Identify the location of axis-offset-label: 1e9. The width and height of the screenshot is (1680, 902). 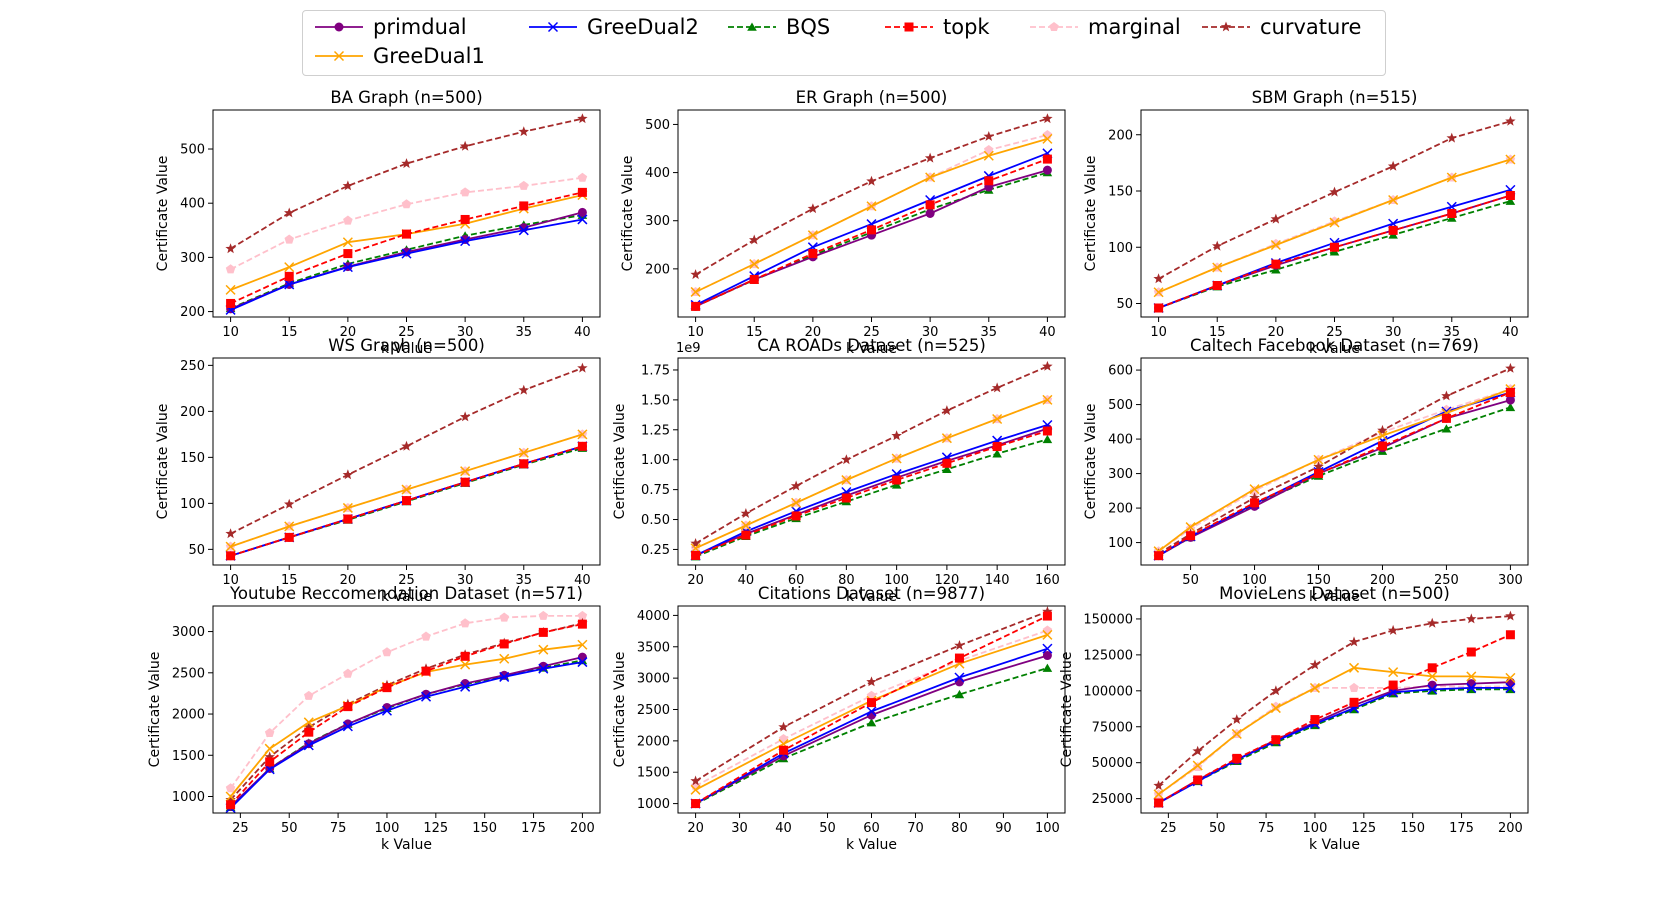
(688, 348).